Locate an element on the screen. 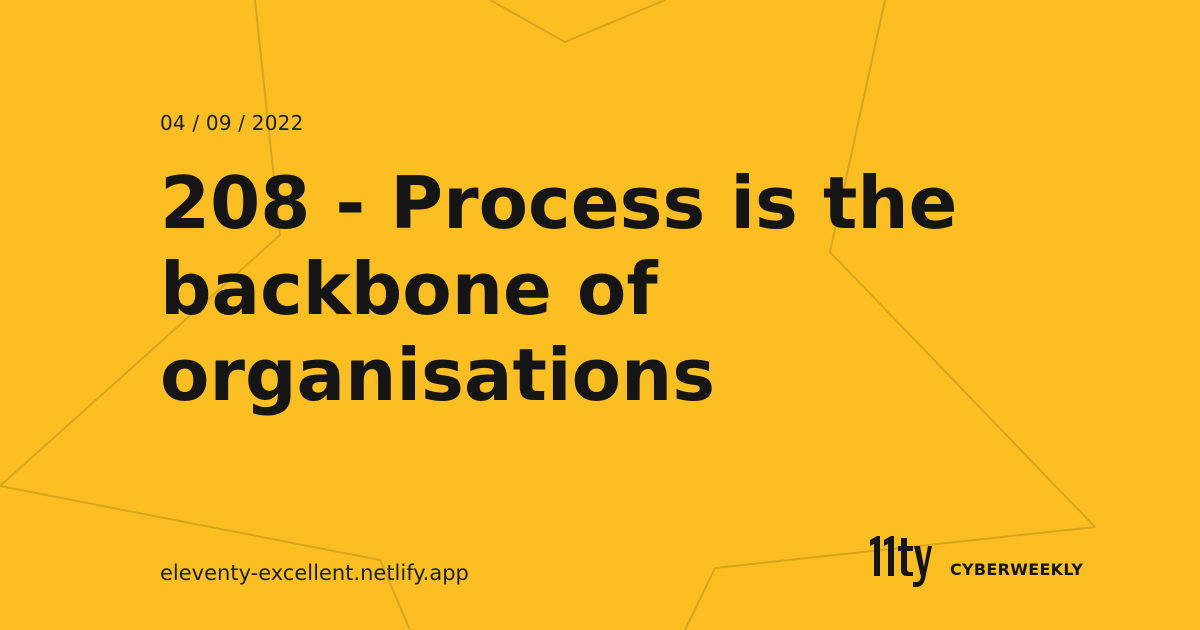  eleventy-logo-icon: 11ty is located at coordinates (901, 561).